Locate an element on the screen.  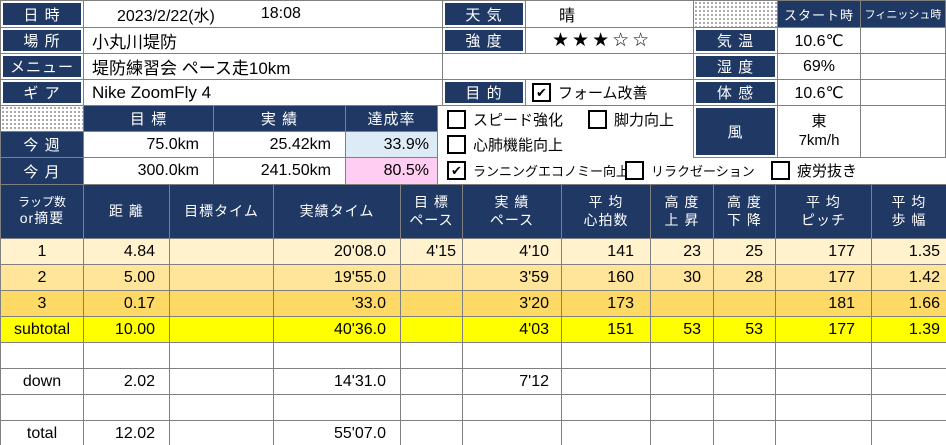
purpose-item-leg: 脚力向上 is located at coordinates (631, 119).